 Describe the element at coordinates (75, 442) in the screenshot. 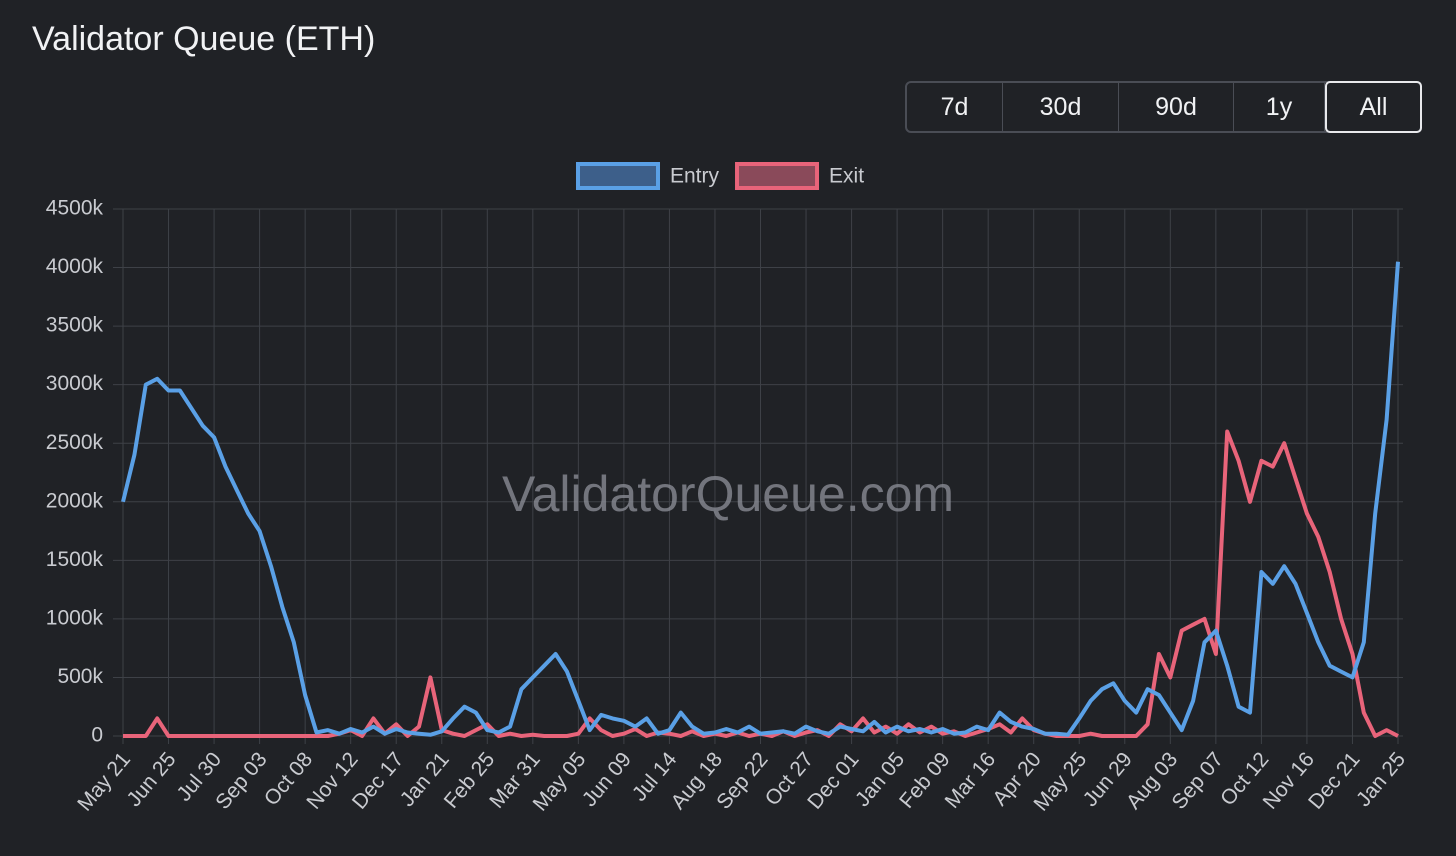

I see `y-tick-label: 2500k` at that location.